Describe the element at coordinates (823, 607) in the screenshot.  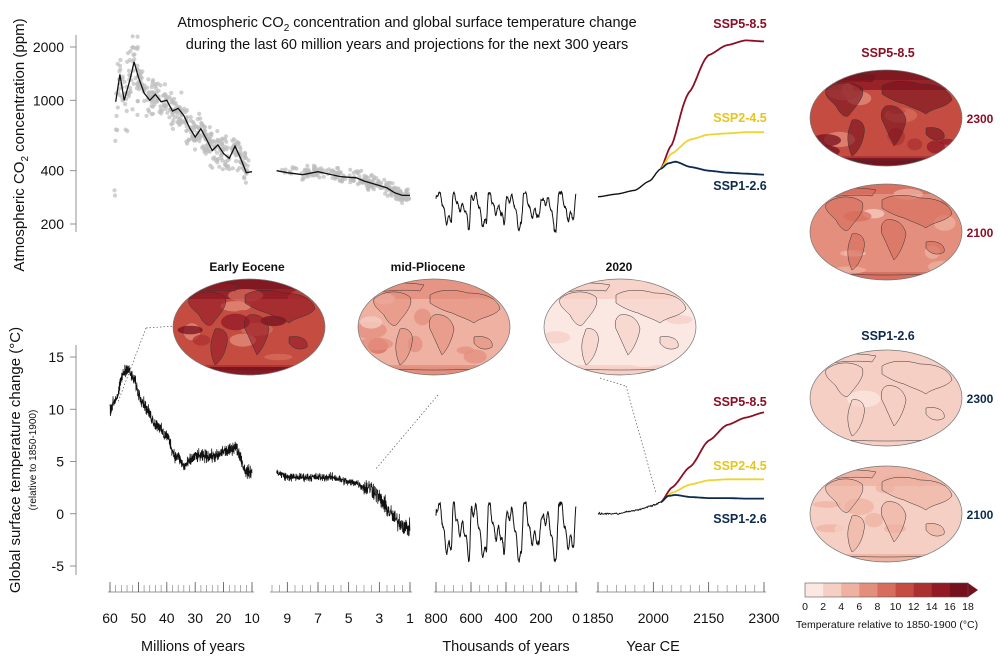
I see `colorbar-tick-label: 2` at that location.